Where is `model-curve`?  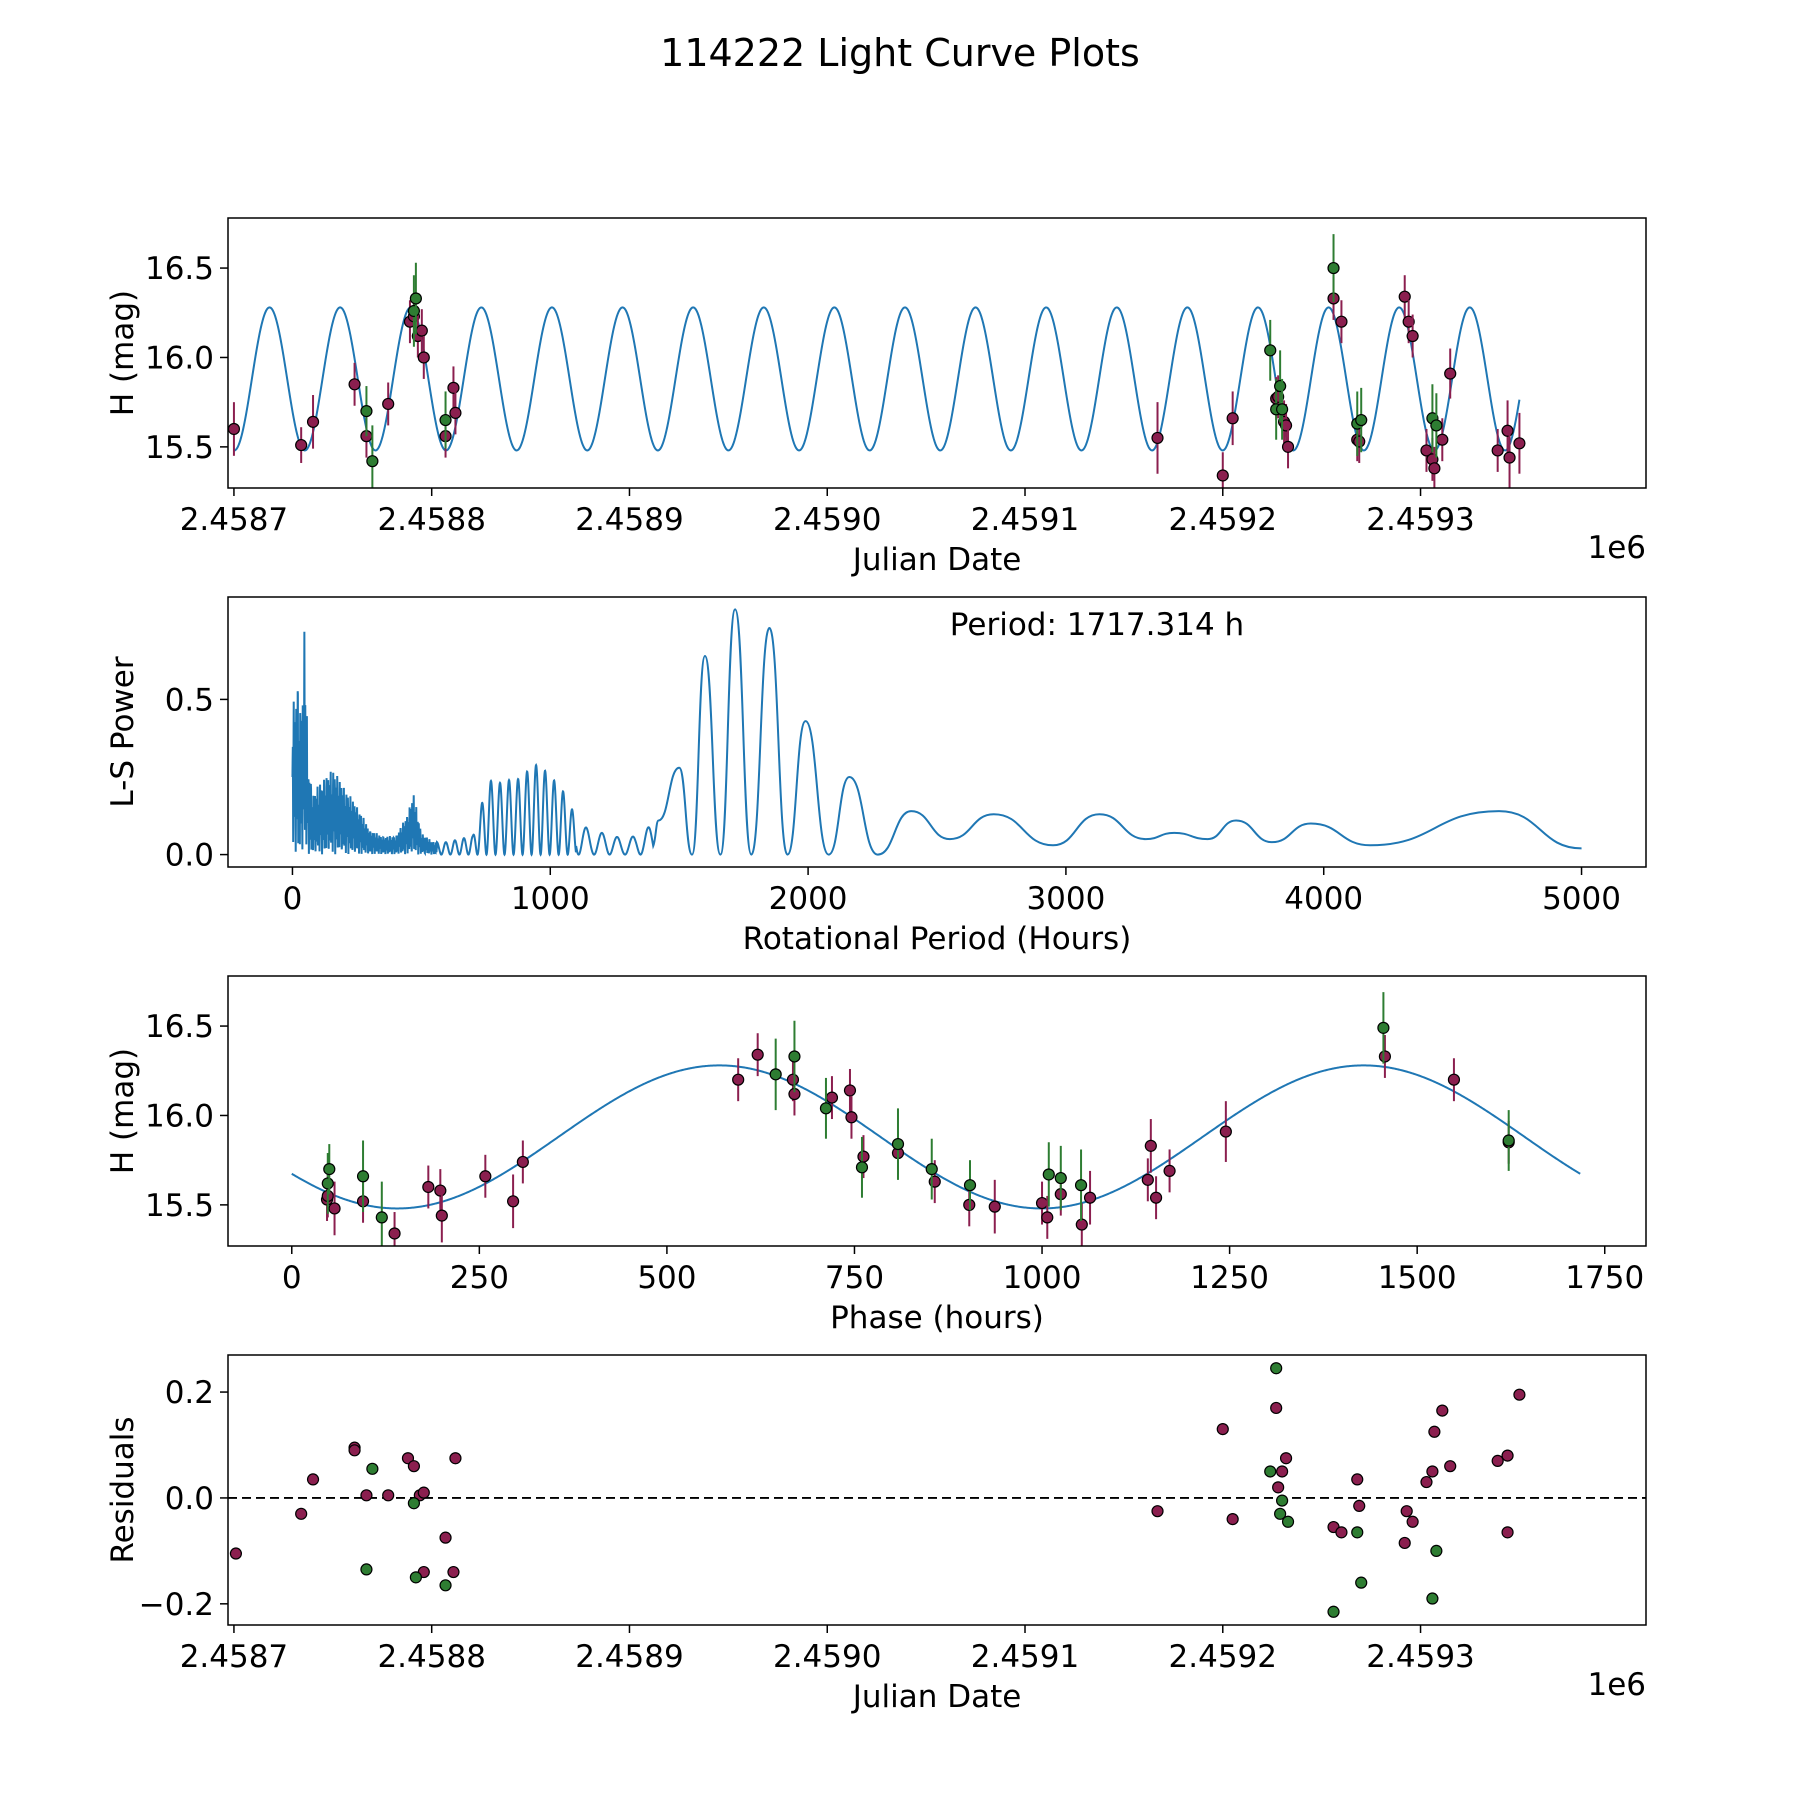 model-curve is located at coordinates (877, 379).